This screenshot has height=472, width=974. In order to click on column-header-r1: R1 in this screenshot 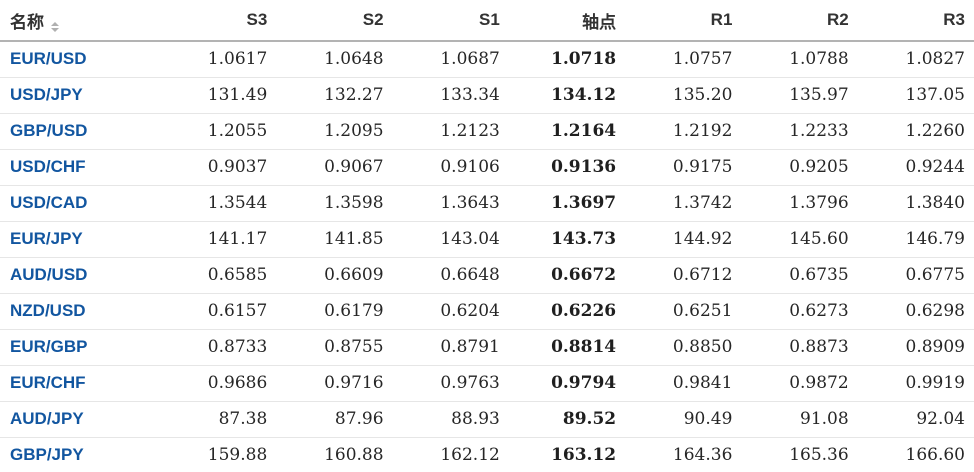, I will do `click(683, 21)`.